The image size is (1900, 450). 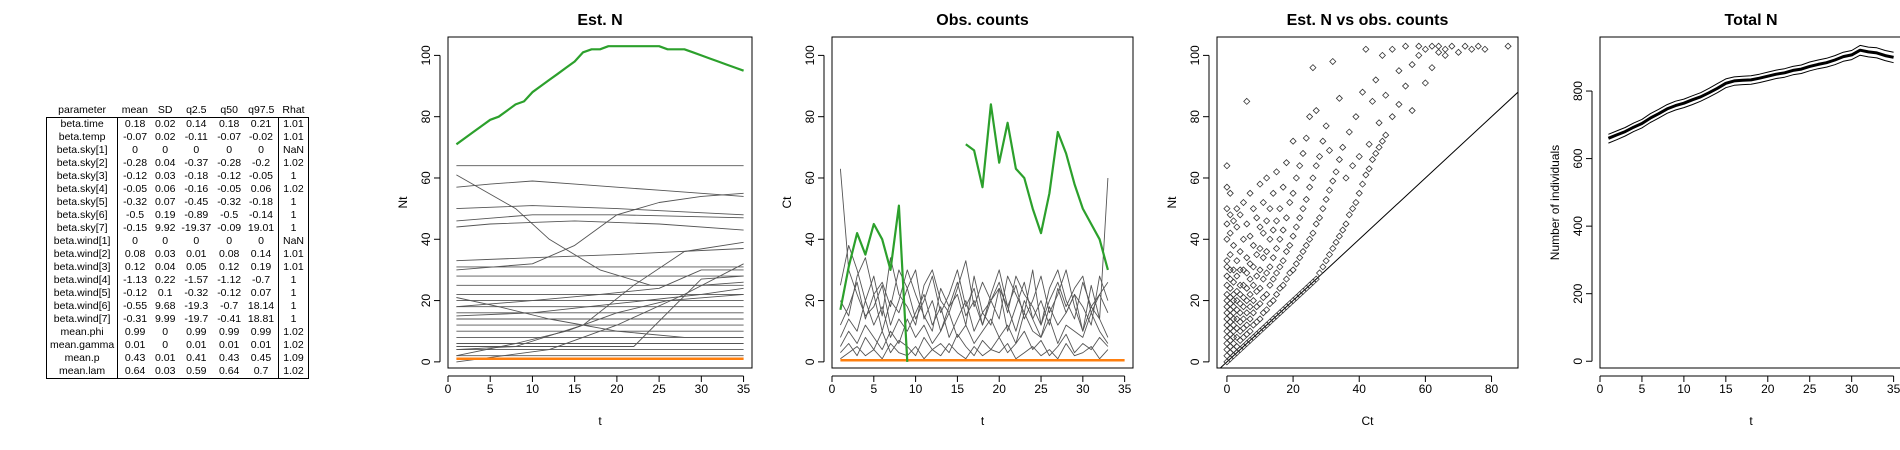 What do you see at coordinates (1751, 99) in the screenshot?
I see `series-line-lower` at bounding box center [1751, 99].